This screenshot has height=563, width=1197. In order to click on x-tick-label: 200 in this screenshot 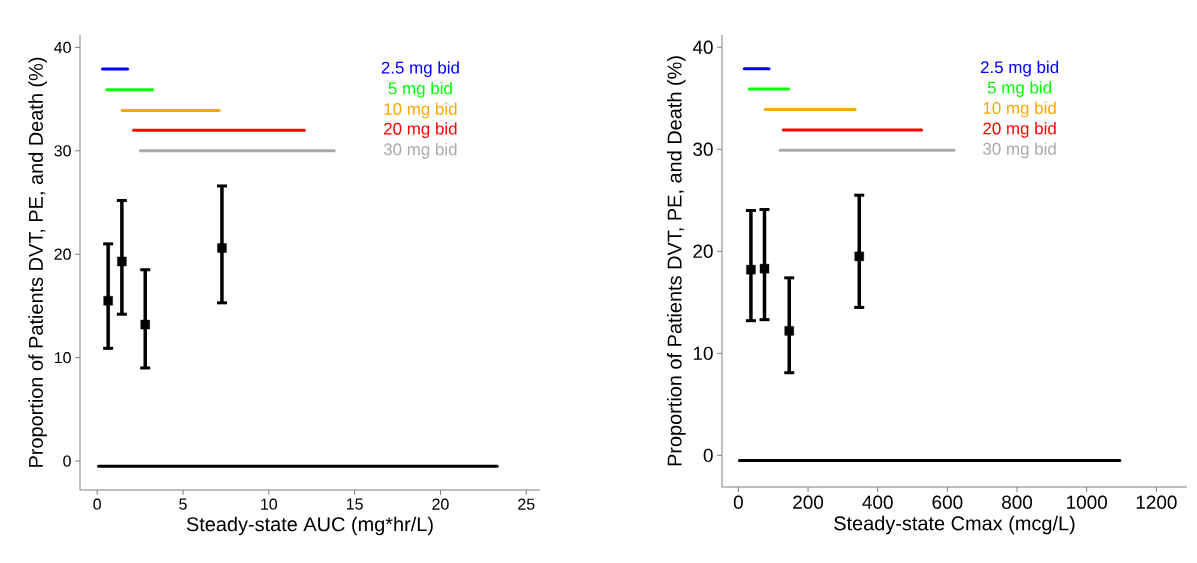, I will do `click(808, 502)`.